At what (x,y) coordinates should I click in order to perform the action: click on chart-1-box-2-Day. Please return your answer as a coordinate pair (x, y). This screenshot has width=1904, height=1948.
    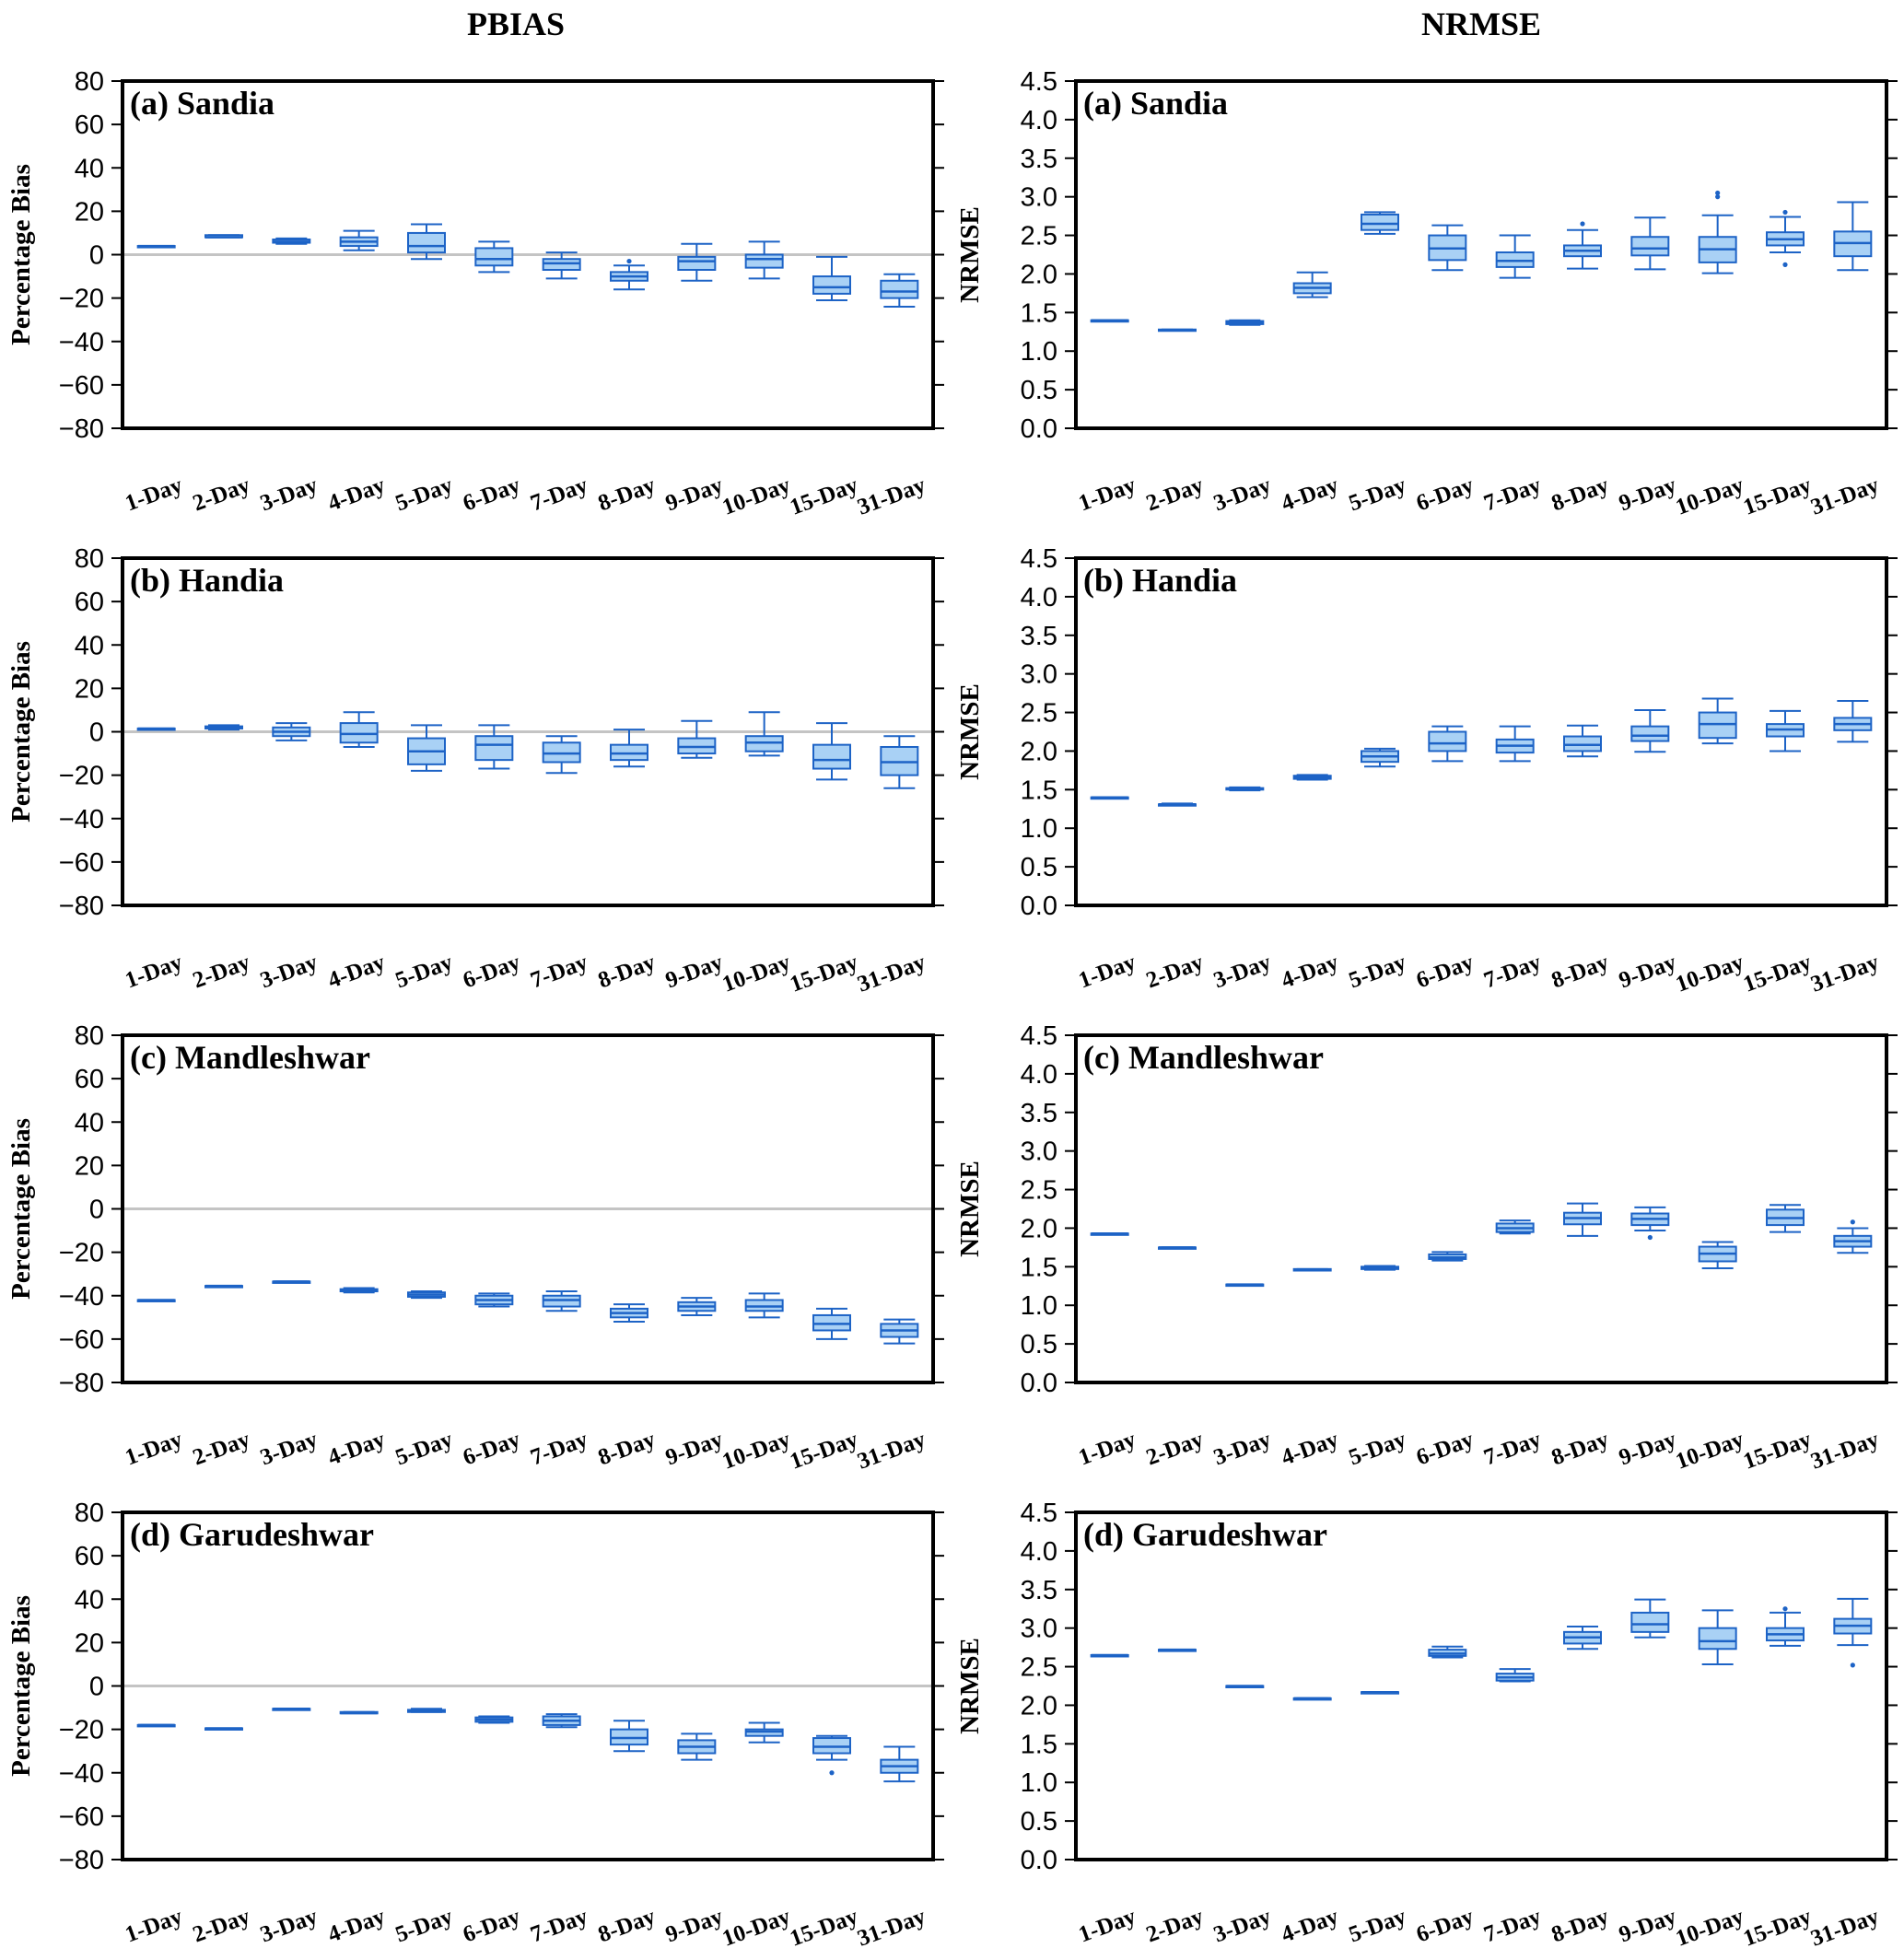
    Looking at the image, I should click on (223, 236).